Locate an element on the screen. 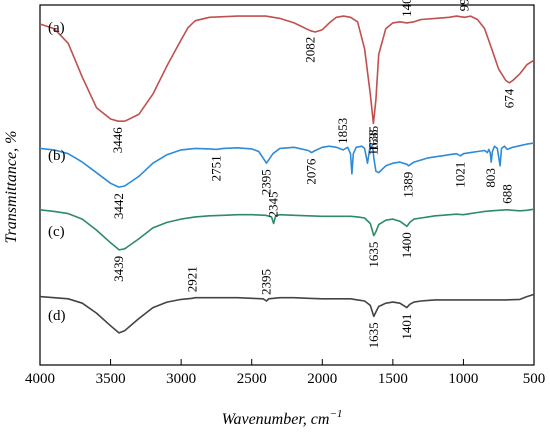 The width and height of the screenshot is (550, 439). series-b-line is located at coordinates (287, 165).